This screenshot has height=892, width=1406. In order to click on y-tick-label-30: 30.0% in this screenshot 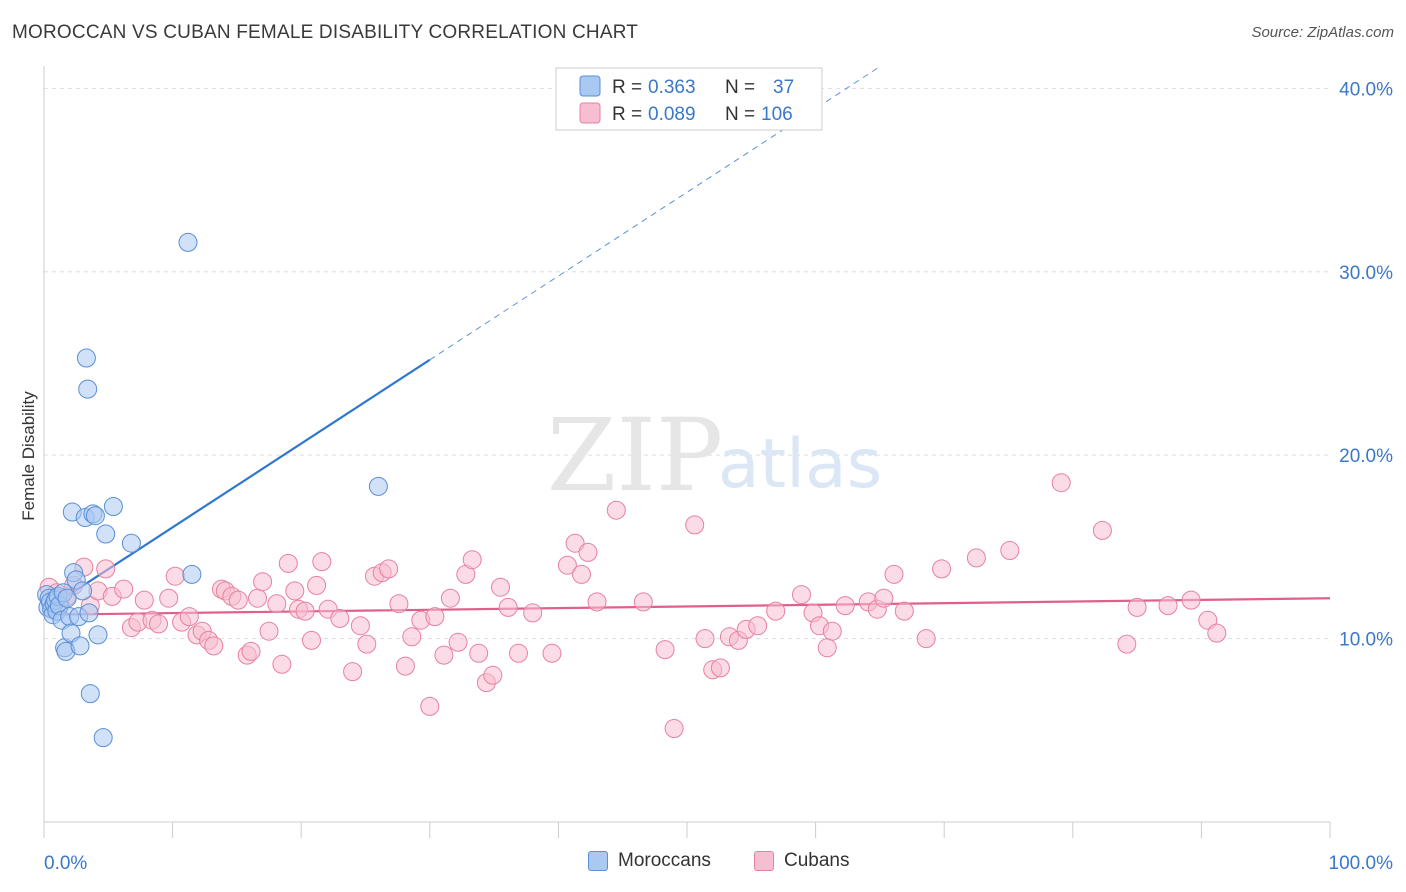, I will do `click(1366, 273)`.